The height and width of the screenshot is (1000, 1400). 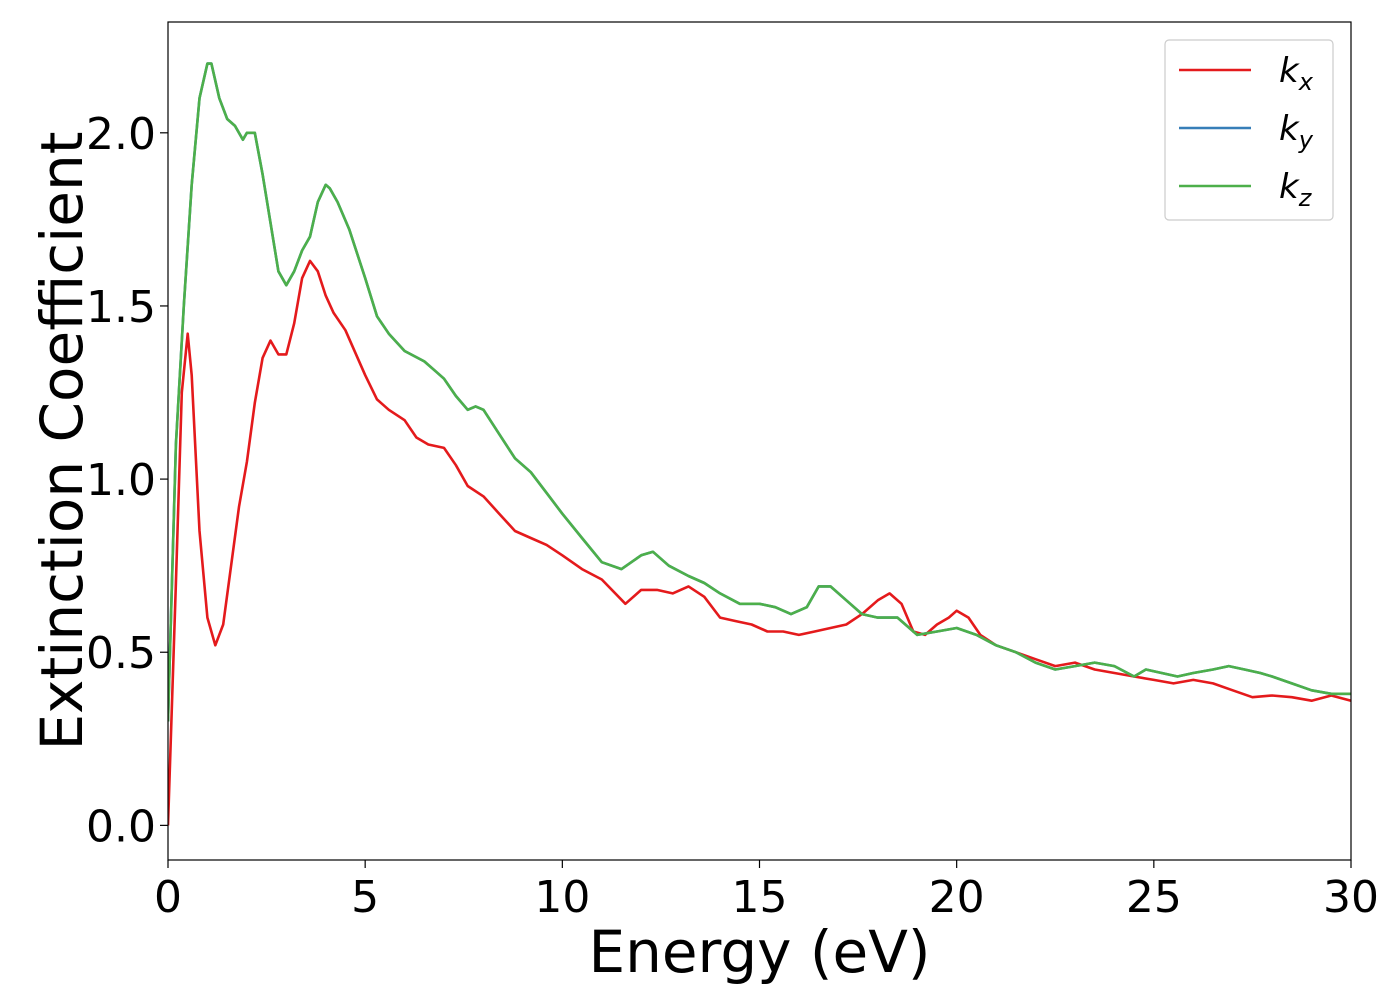 What do you see at coordinates (760, 897) in the screenshot?
I see `x-tick-label: 15` at bounding box center [760, 897].